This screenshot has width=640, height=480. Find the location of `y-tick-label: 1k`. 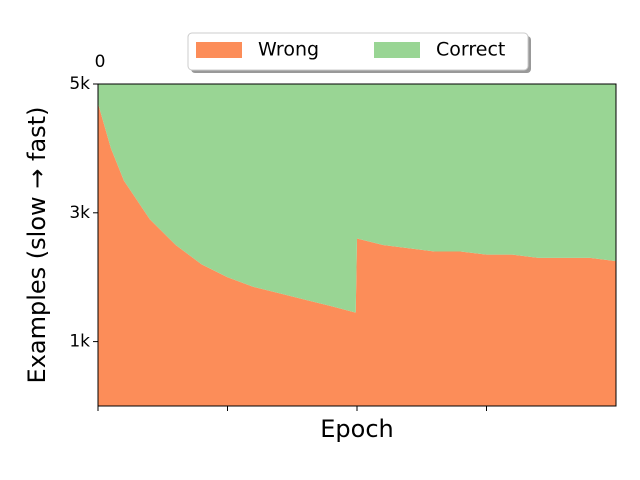

y-tick-label: 1k is located at coordinates (79, 342).